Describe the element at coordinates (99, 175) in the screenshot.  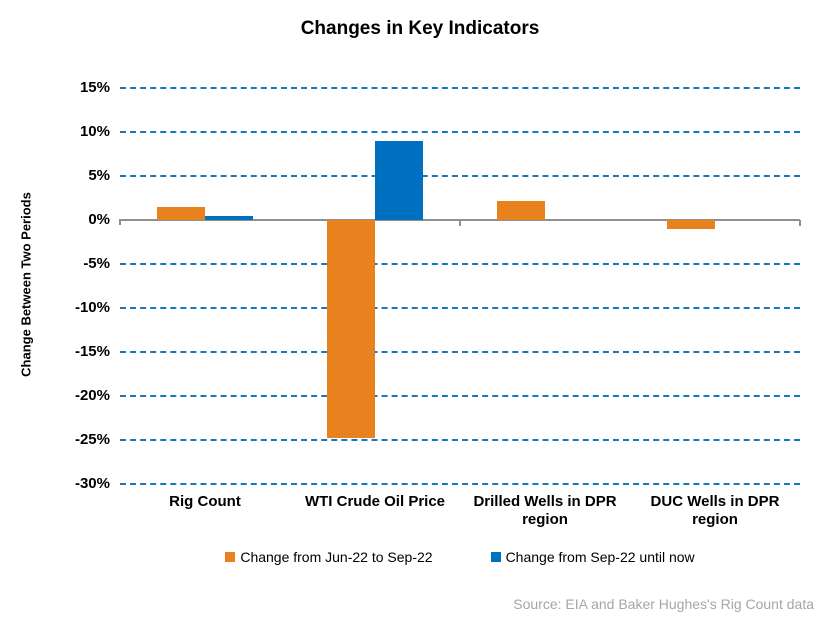
I see `y-tick-label: 5%` at that location.